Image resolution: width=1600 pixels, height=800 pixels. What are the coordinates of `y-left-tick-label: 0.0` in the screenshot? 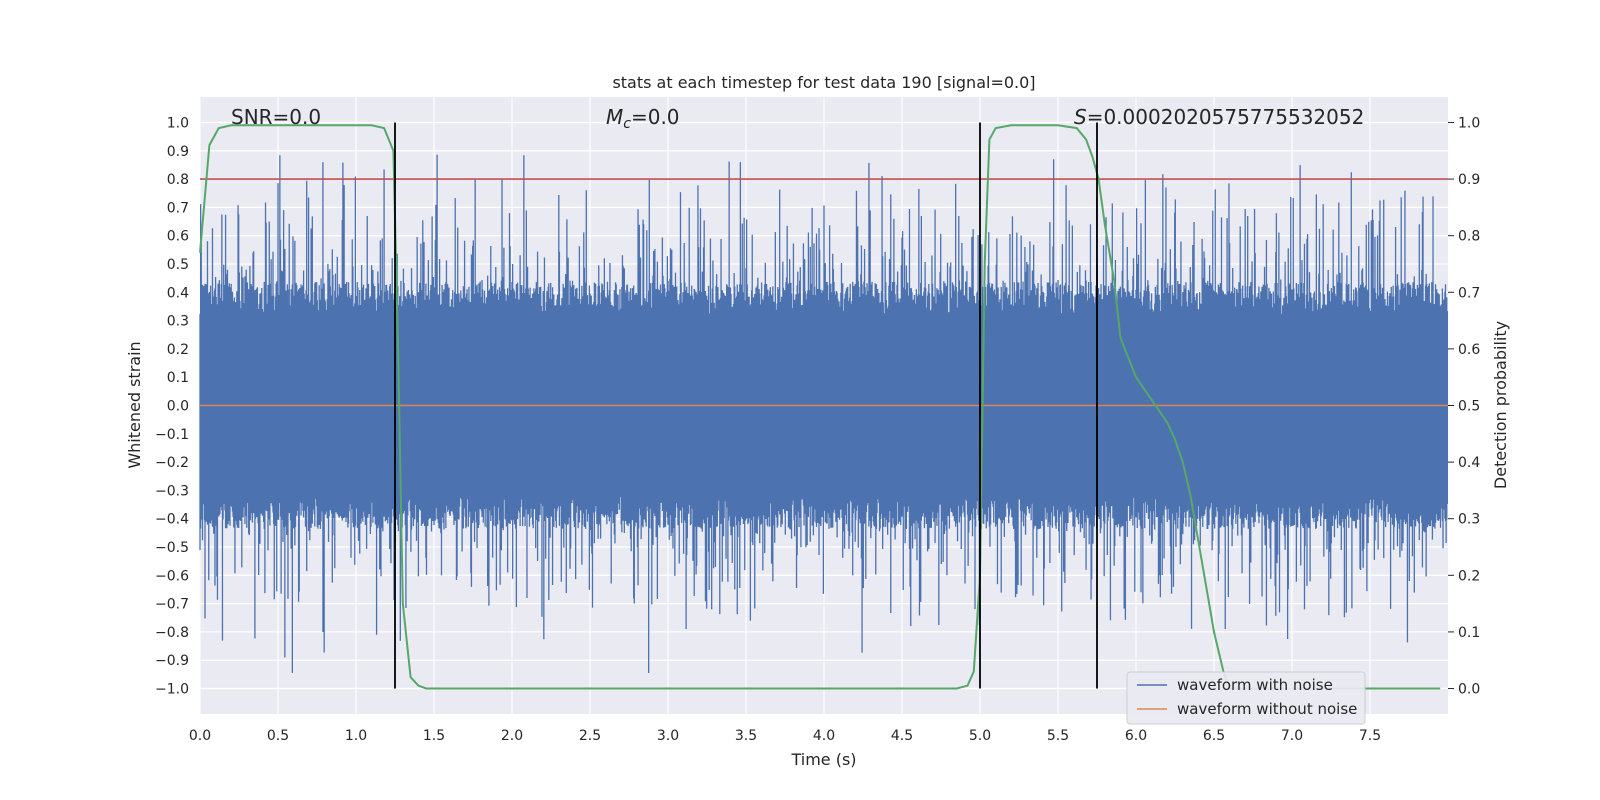 It's located at (178, 407).